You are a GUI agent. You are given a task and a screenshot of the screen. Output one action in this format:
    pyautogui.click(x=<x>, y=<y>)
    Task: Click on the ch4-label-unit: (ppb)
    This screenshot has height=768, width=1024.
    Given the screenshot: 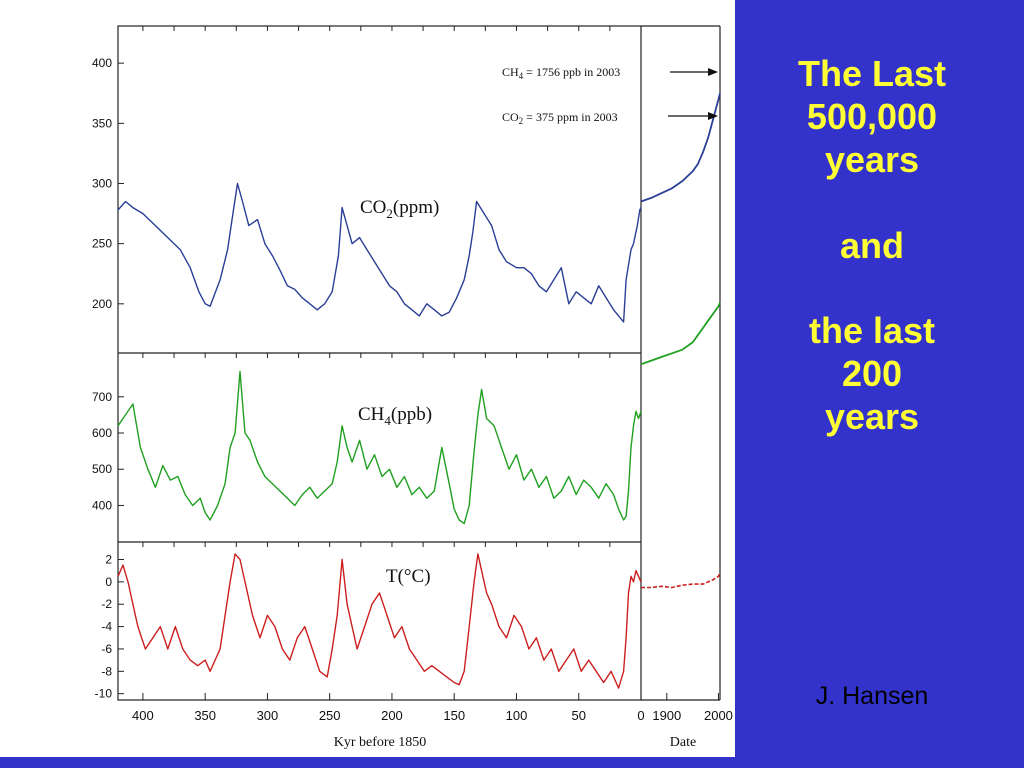 What is the action you would take?
    pyautogui.click(x=411, y=414)
    